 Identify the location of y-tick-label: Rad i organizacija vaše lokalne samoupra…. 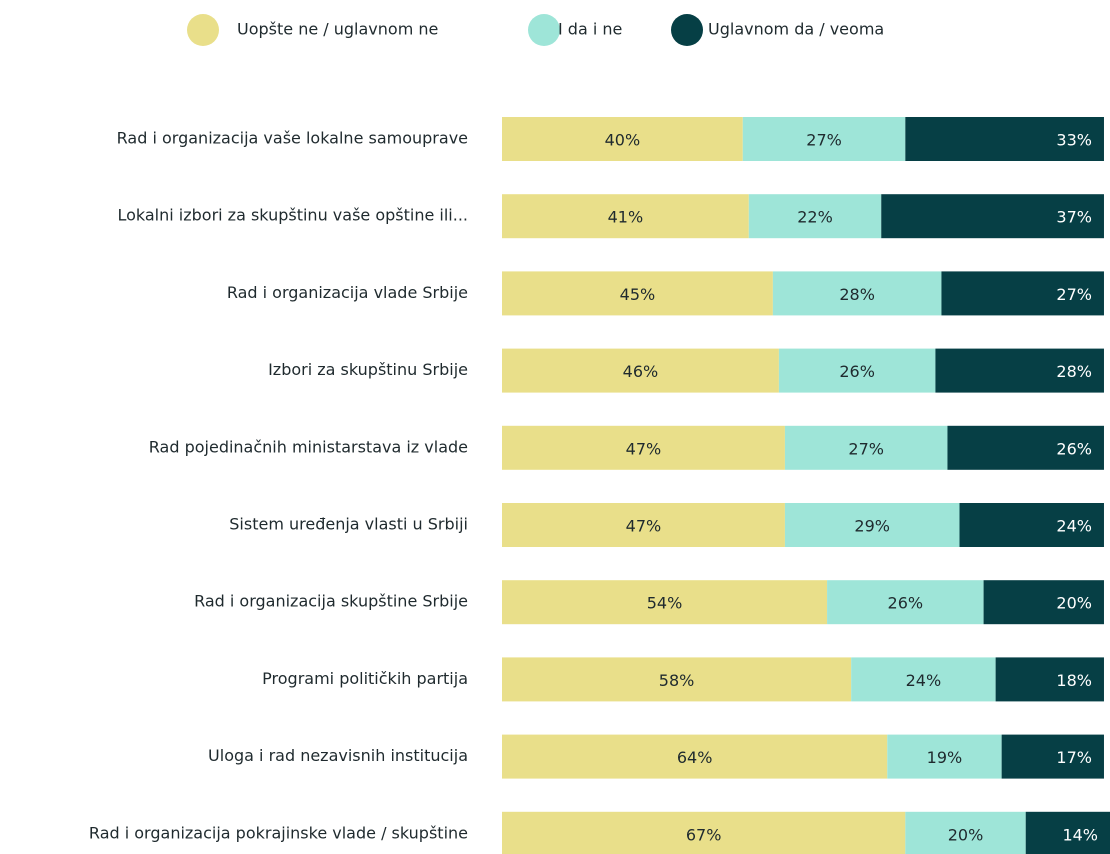
(292, 138).